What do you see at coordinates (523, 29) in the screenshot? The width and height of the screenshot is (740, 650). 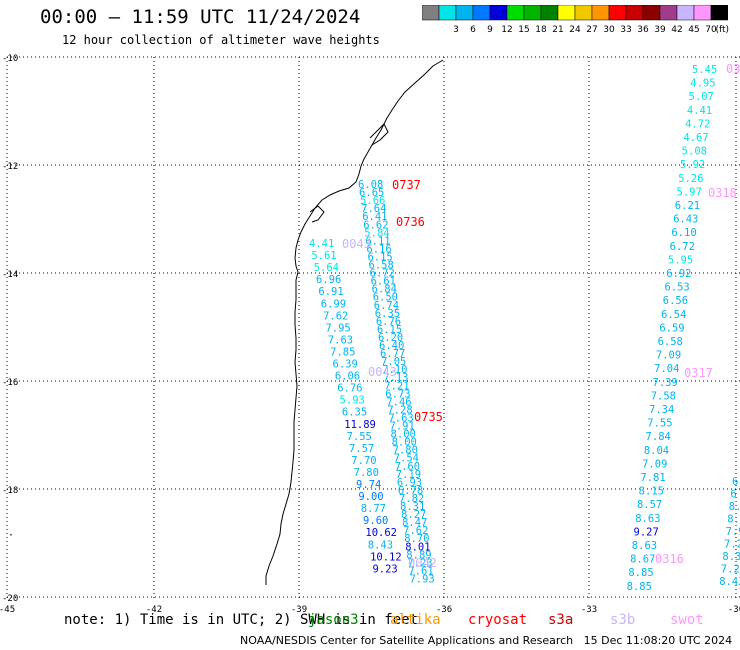 I see `legend-label: 15` at bounding box center [523, 29].